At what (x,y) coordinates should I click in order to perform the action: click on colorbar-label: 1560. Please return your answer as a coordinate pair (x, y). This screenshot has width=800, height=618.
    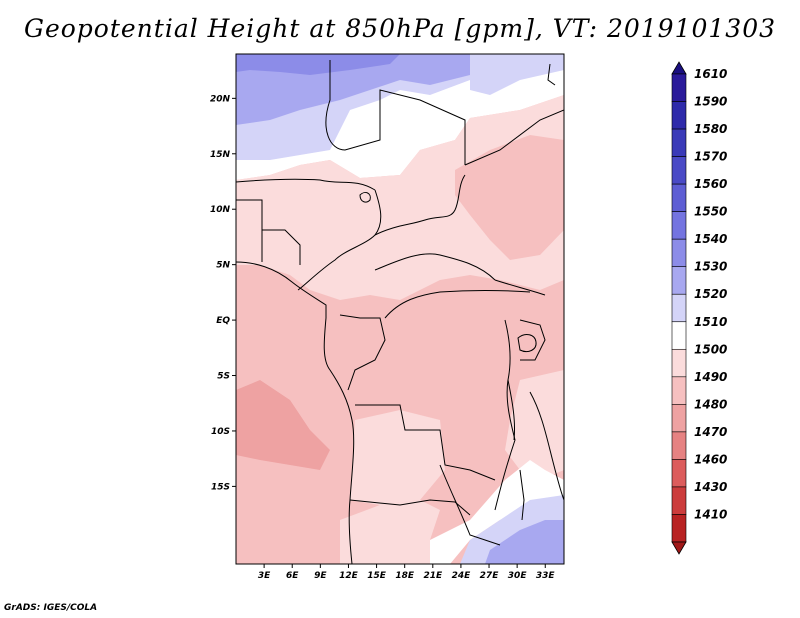
    Looking at the image, I should click on (710, 184).